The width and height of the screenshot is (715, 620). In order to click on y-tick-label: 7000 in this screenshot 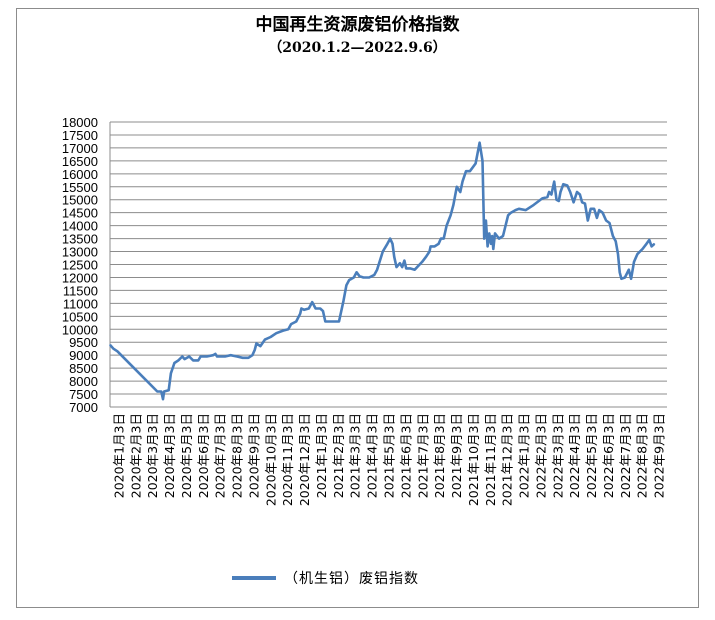, I will do `click(83, 407)`.